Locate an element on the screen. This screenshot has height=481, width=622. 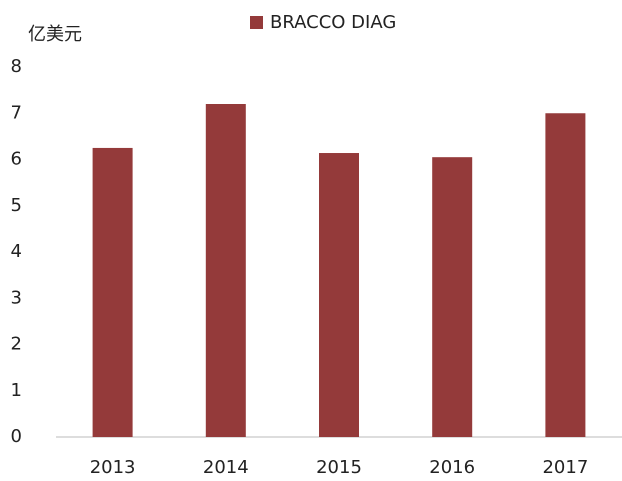
x-tick-label: 2017 is located at coordinates (565, 467).